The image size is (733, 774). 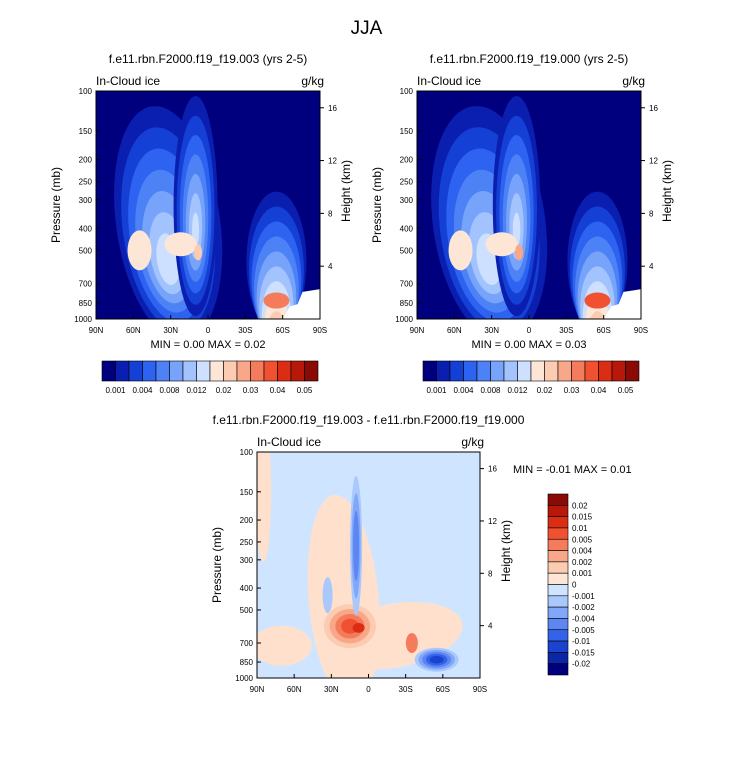 What do you see at coordinates (407, 303) in the screenshot?
I see `y-tick-label: 850` at bounding box center [407, 303].